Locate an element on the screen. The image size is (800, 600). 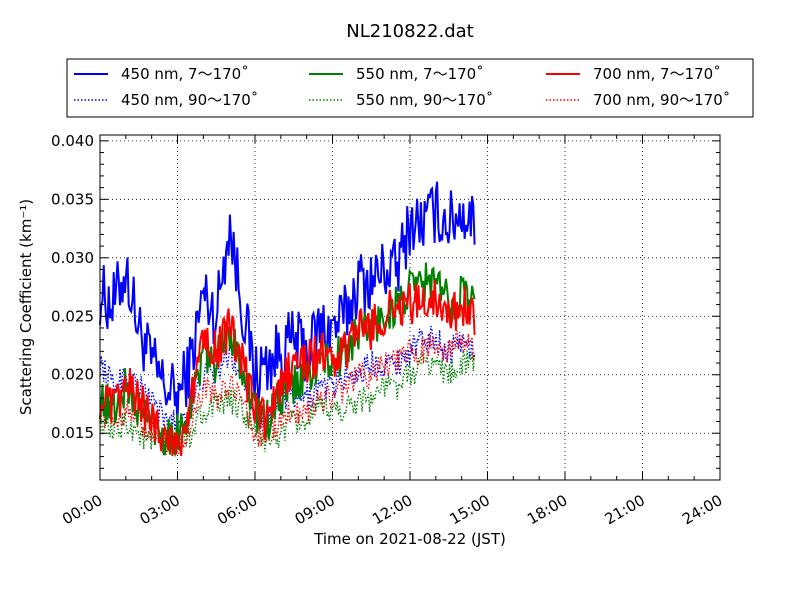
legend-label: 450 nm, 7～170˚ is located at coordinates (185, 74).